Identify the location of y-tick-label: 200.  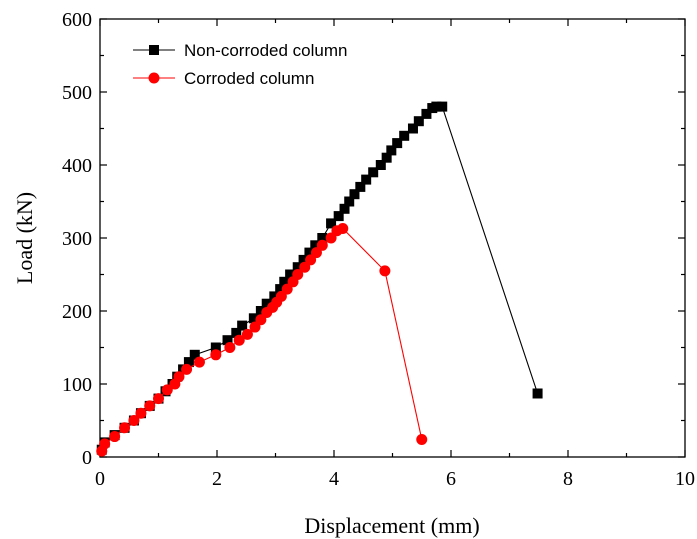
(77, 312).